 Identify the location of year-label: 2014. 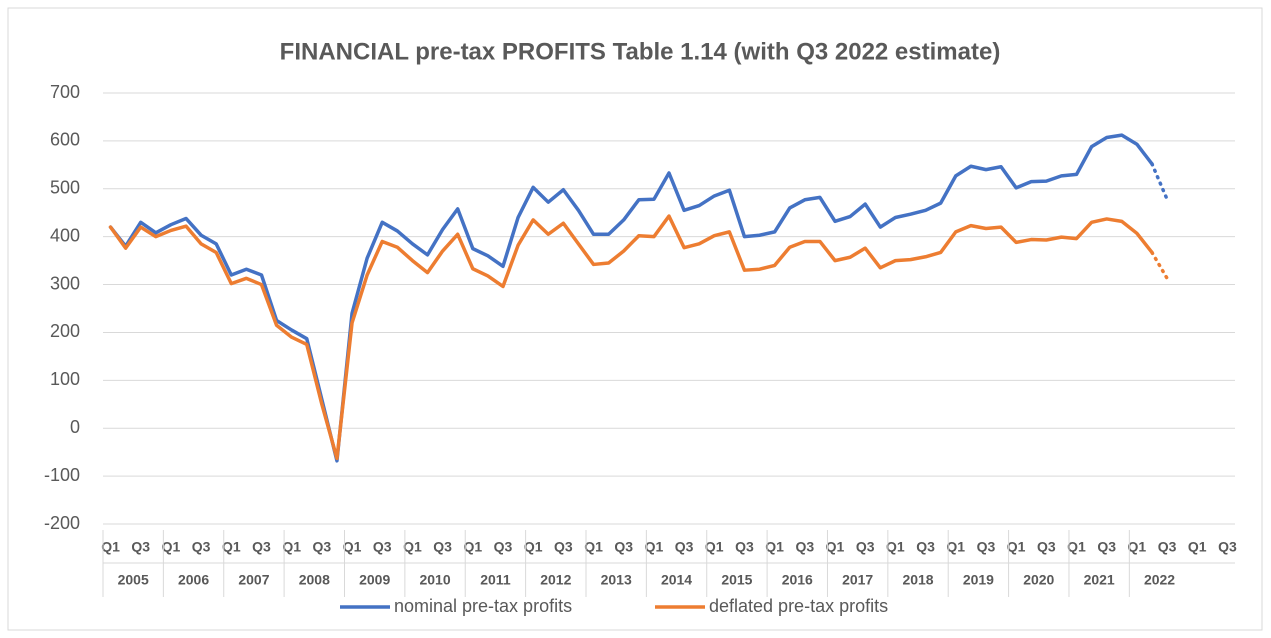
(676, 580).